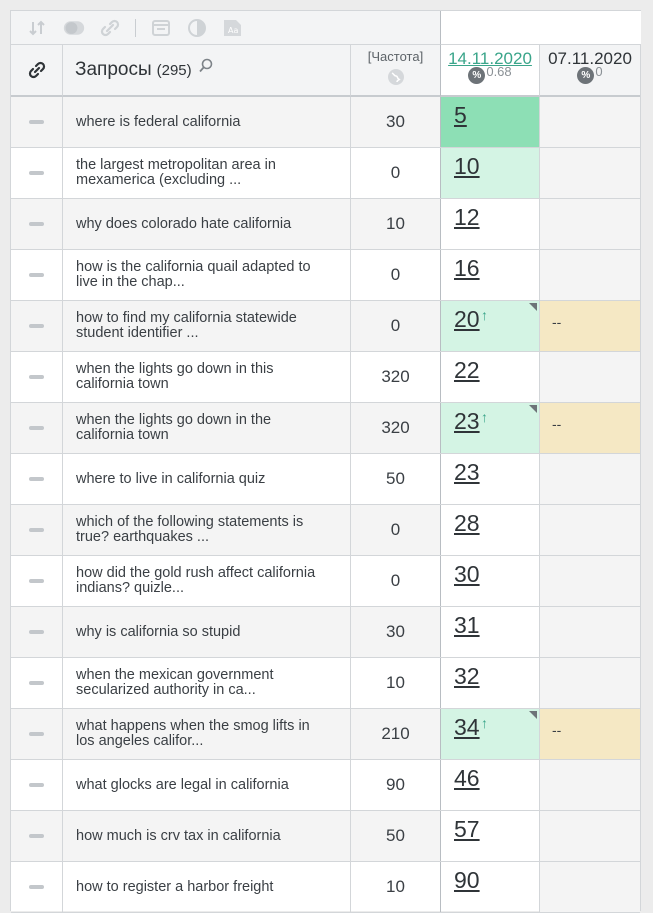 This screenshot has width=653, height=913. Describe the element at coordinates (207, 887) in the screenshot. I see `query-cell: how to register a harbor freight` at that location.